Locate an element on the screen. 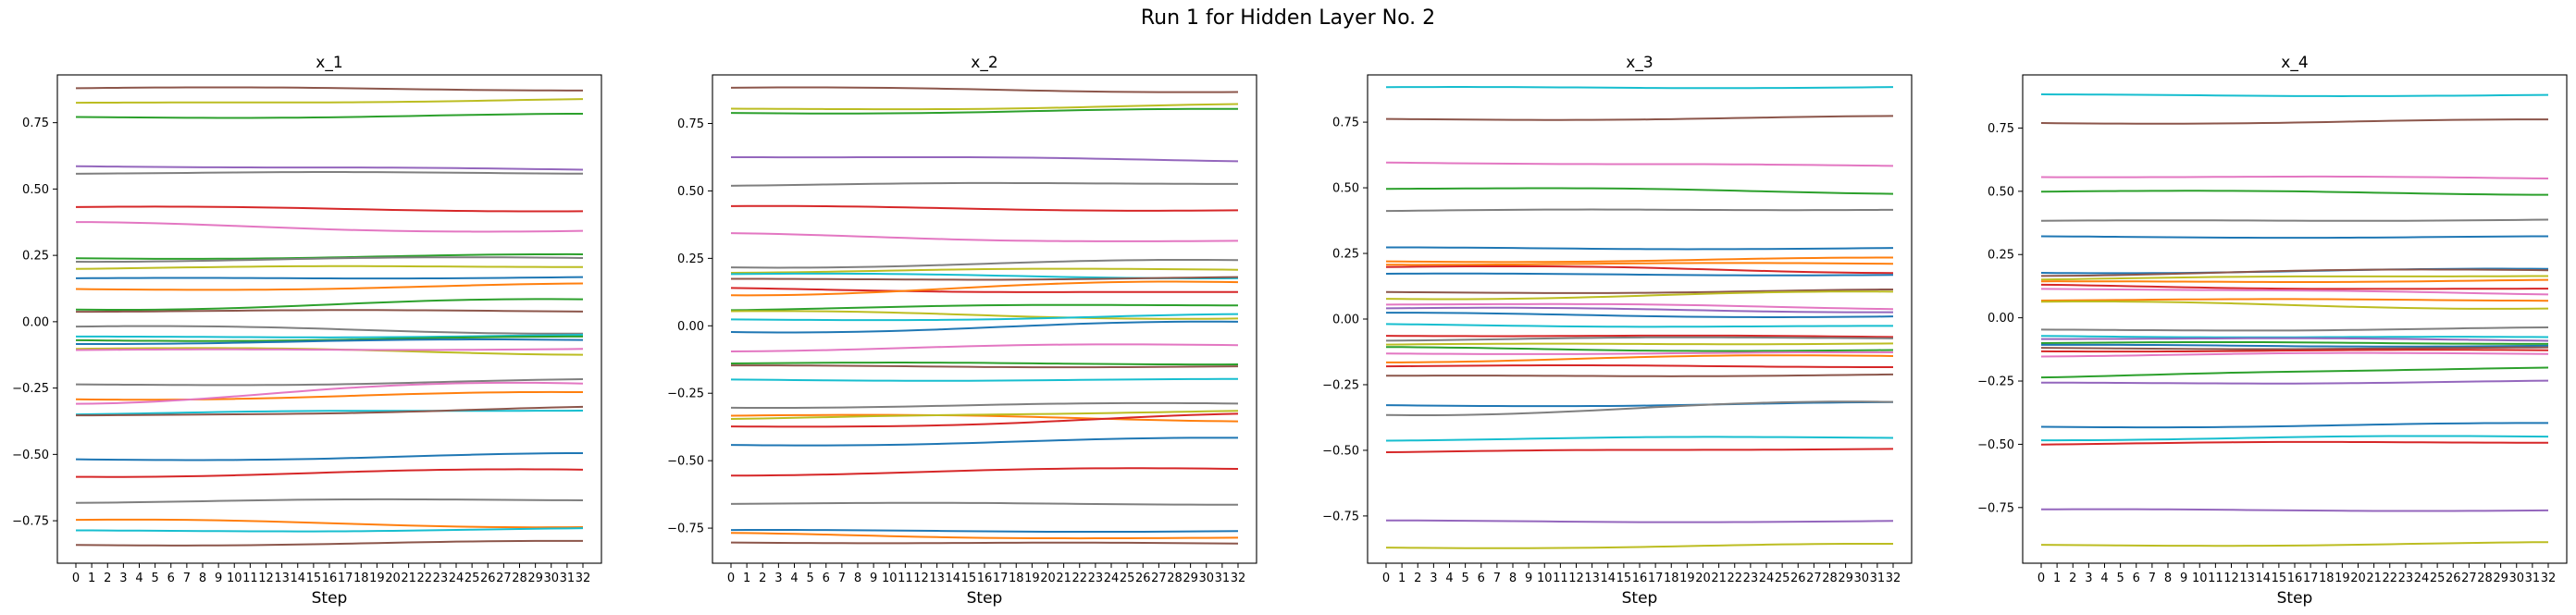  x-tick-label: 21 is located at coordinates (2374, 578).